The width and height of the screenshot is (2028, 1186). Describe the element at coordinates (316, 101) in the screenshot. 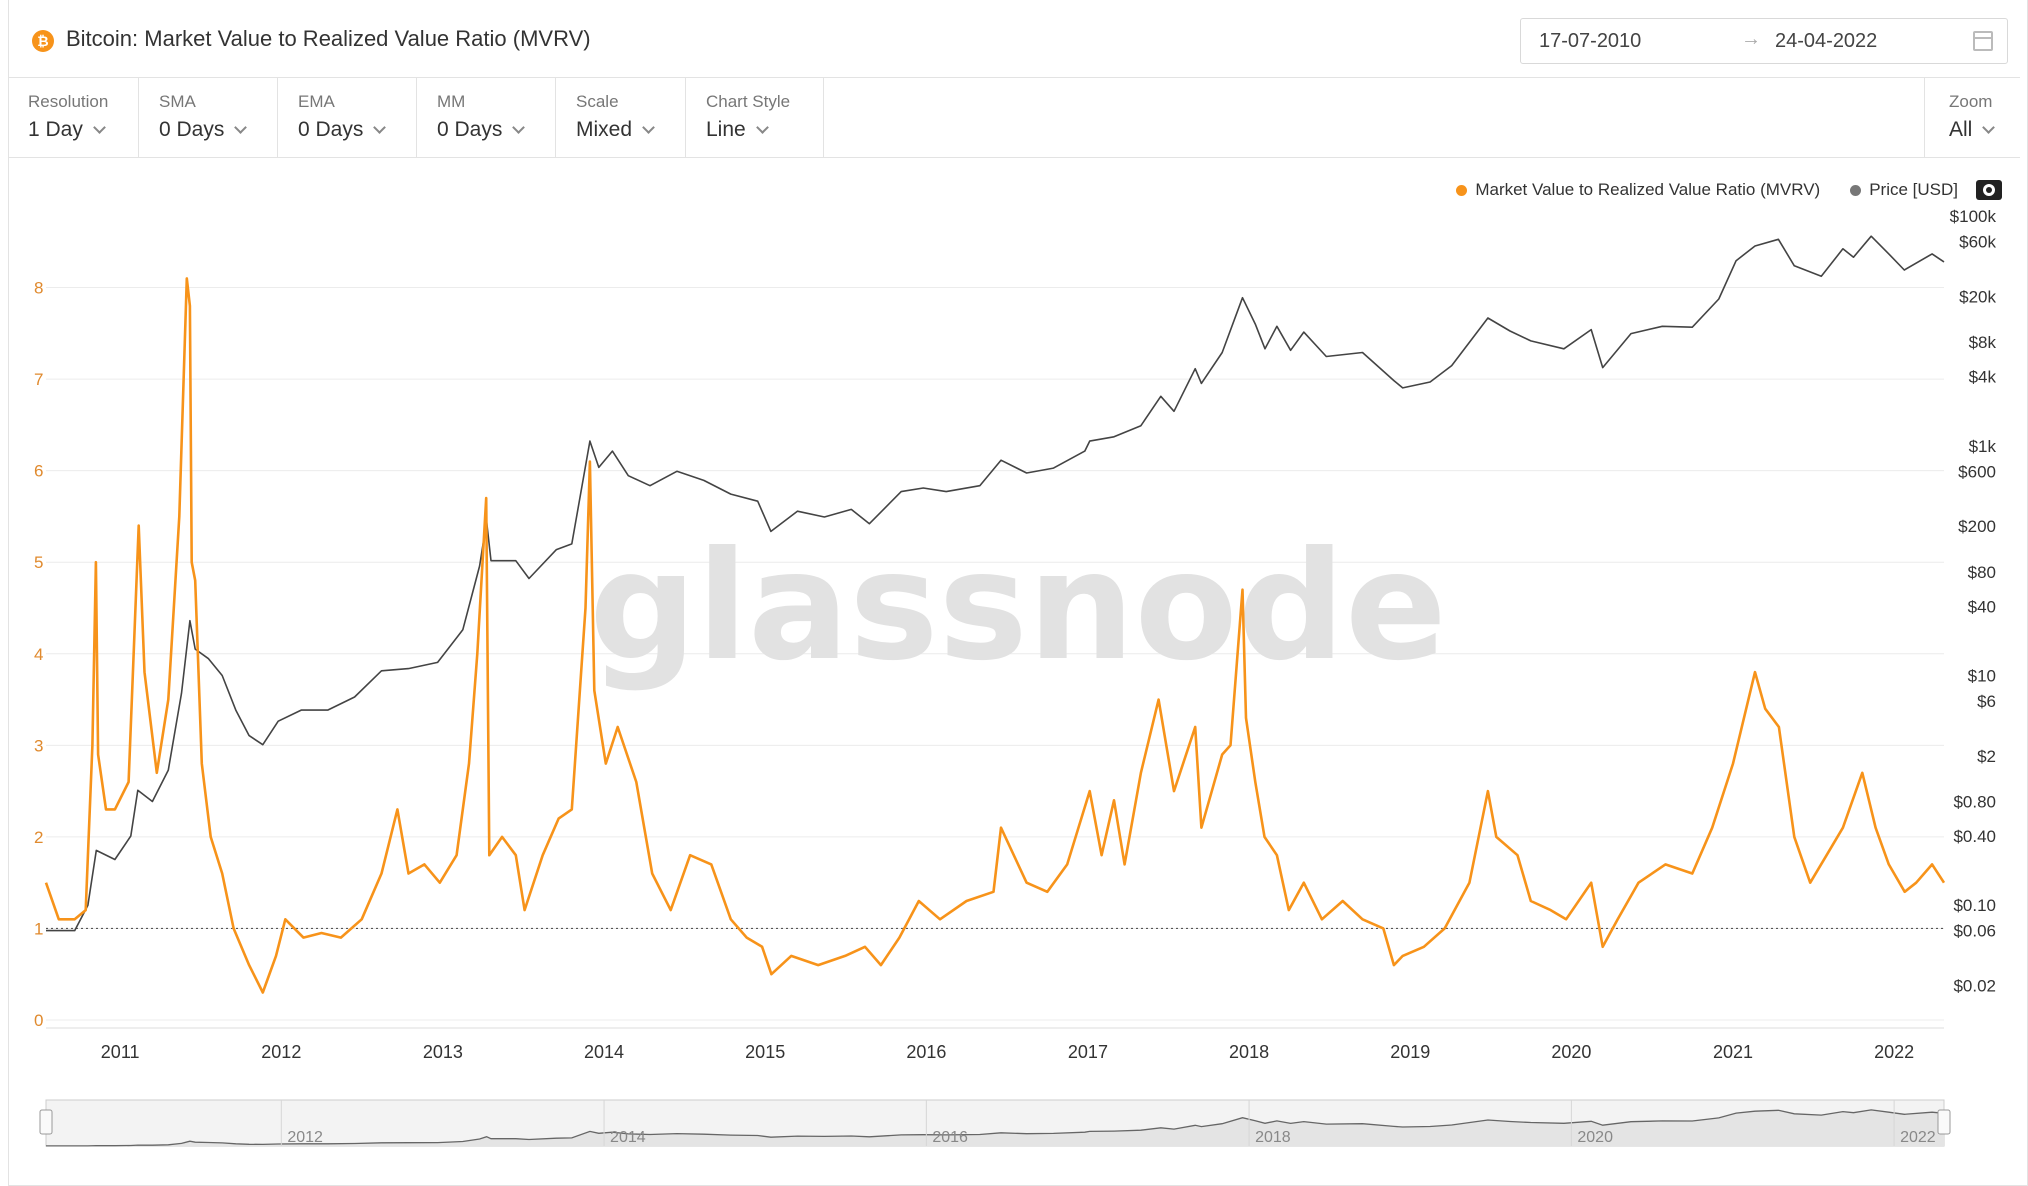

I see `ema-label: EMA` at that location.